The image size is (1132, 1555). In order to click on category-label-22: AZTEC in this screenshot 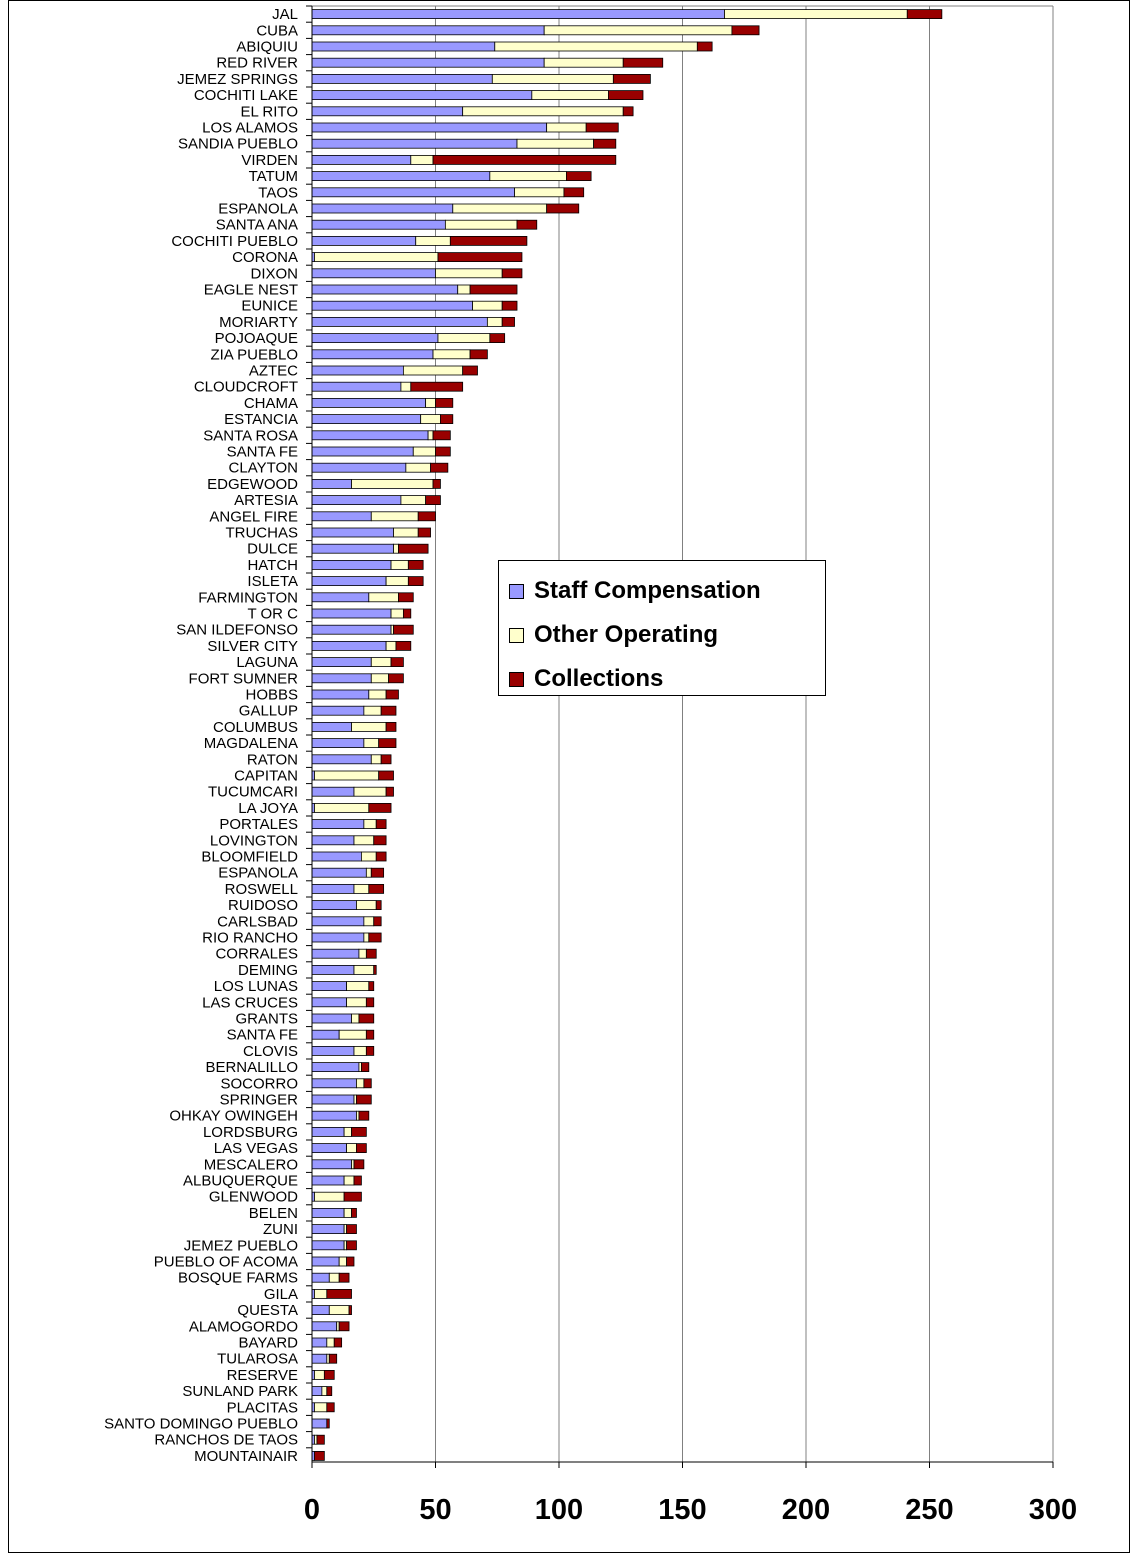, I will do `click(273, 371)`.